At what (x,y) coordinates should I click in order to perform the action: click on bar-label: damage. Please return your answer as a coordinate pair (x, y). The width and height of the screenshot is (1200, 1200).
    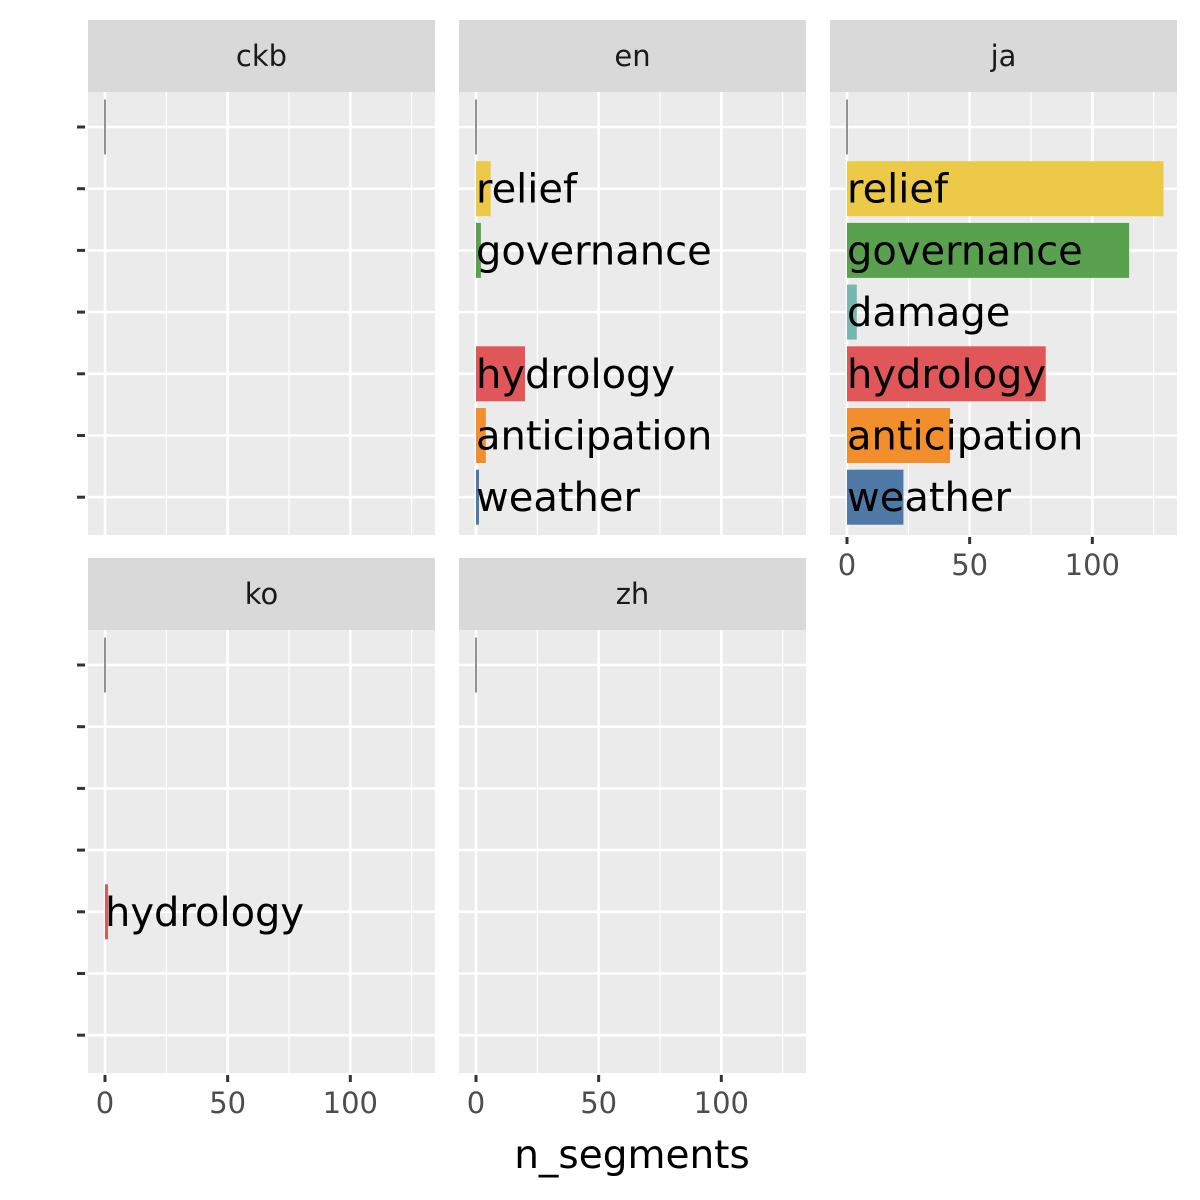
    Looking at the image, I should click on (928, 313).